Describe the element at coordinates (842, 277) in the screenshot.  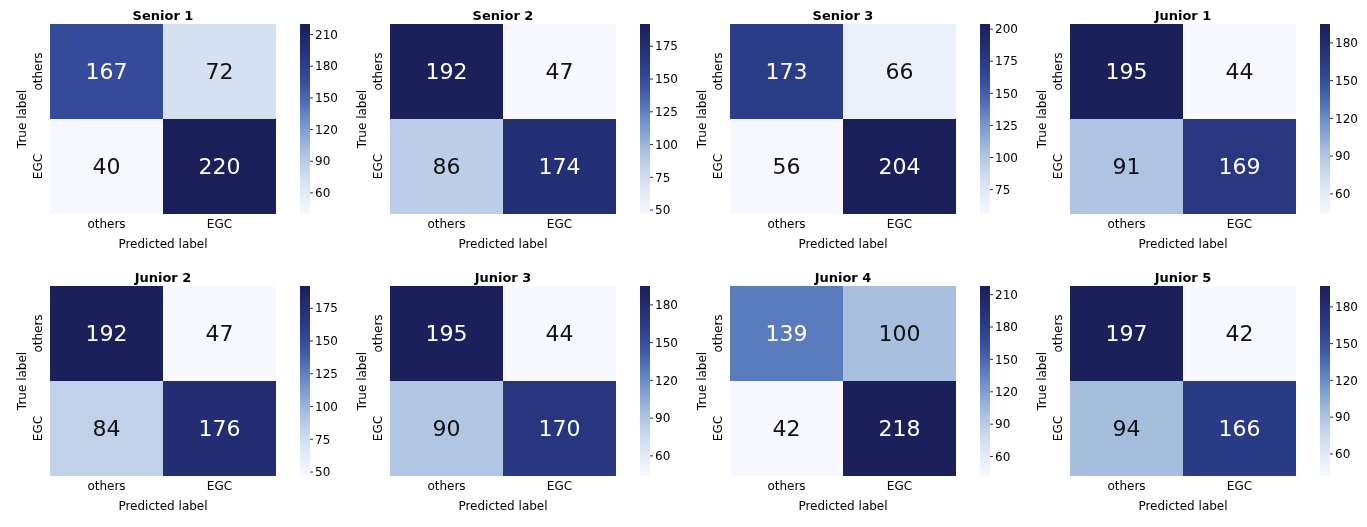
I see `chart-title: Junior 4` at that location.